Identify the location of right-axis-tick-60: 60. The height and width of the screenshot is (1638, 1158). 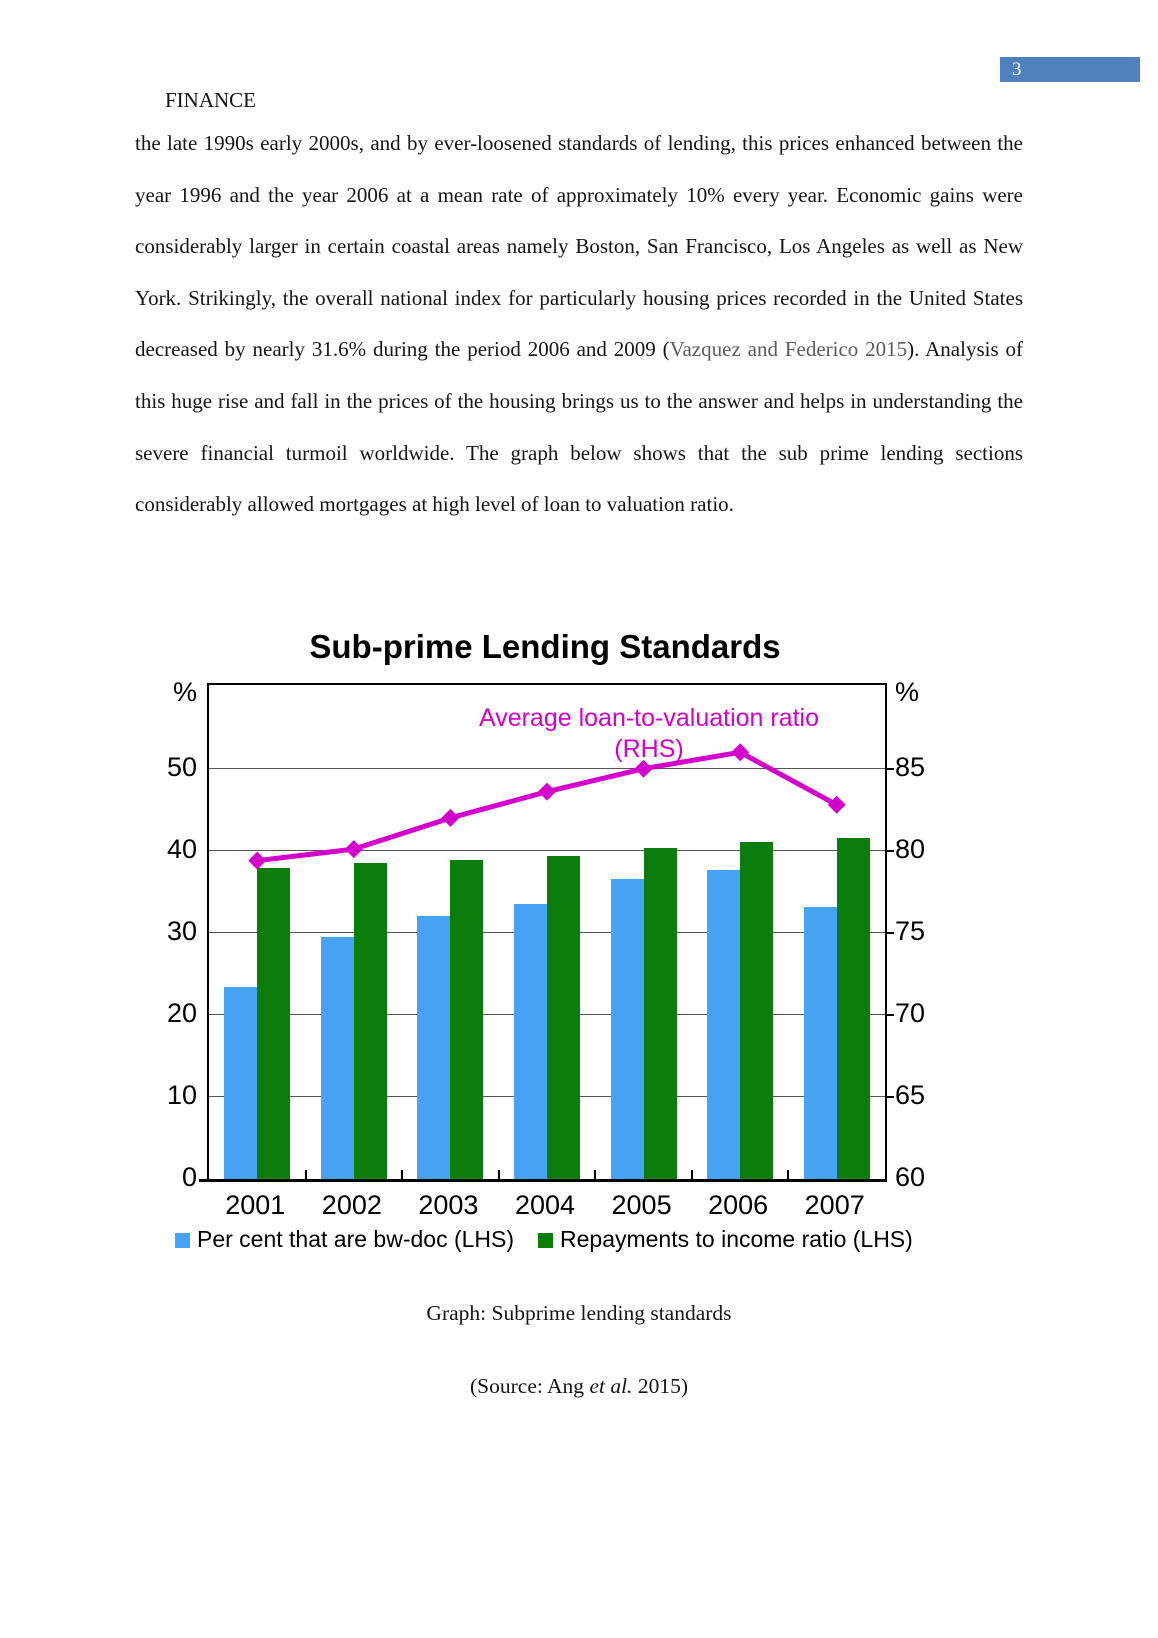
(910, 1177).